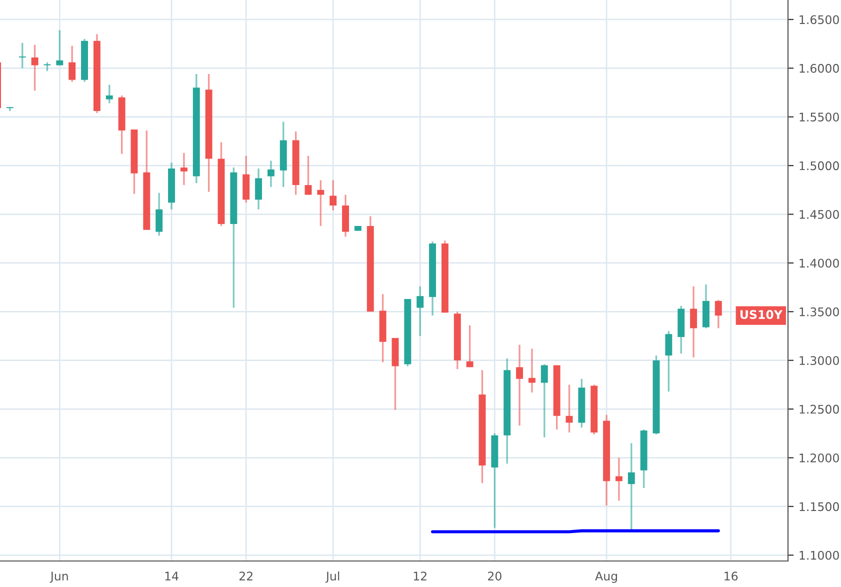  Describe the element at coordinates (420, 576) in the screenshot. I see `x-tick-label: 12` at that location.